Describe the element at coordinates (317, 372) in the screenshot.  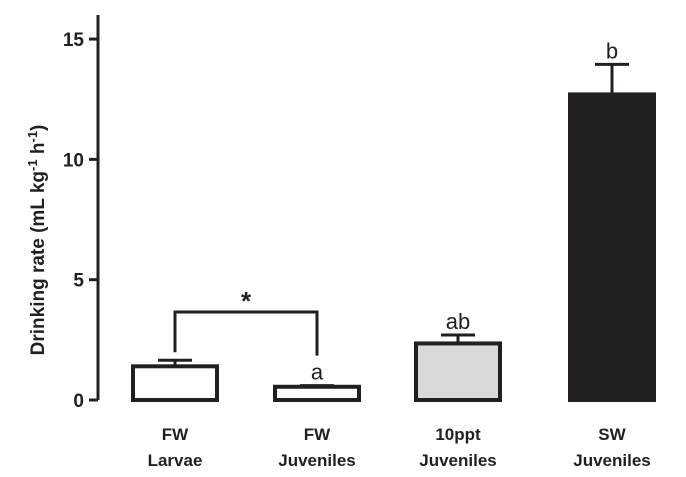
I see `bar-letter-label-1: a` at that location.